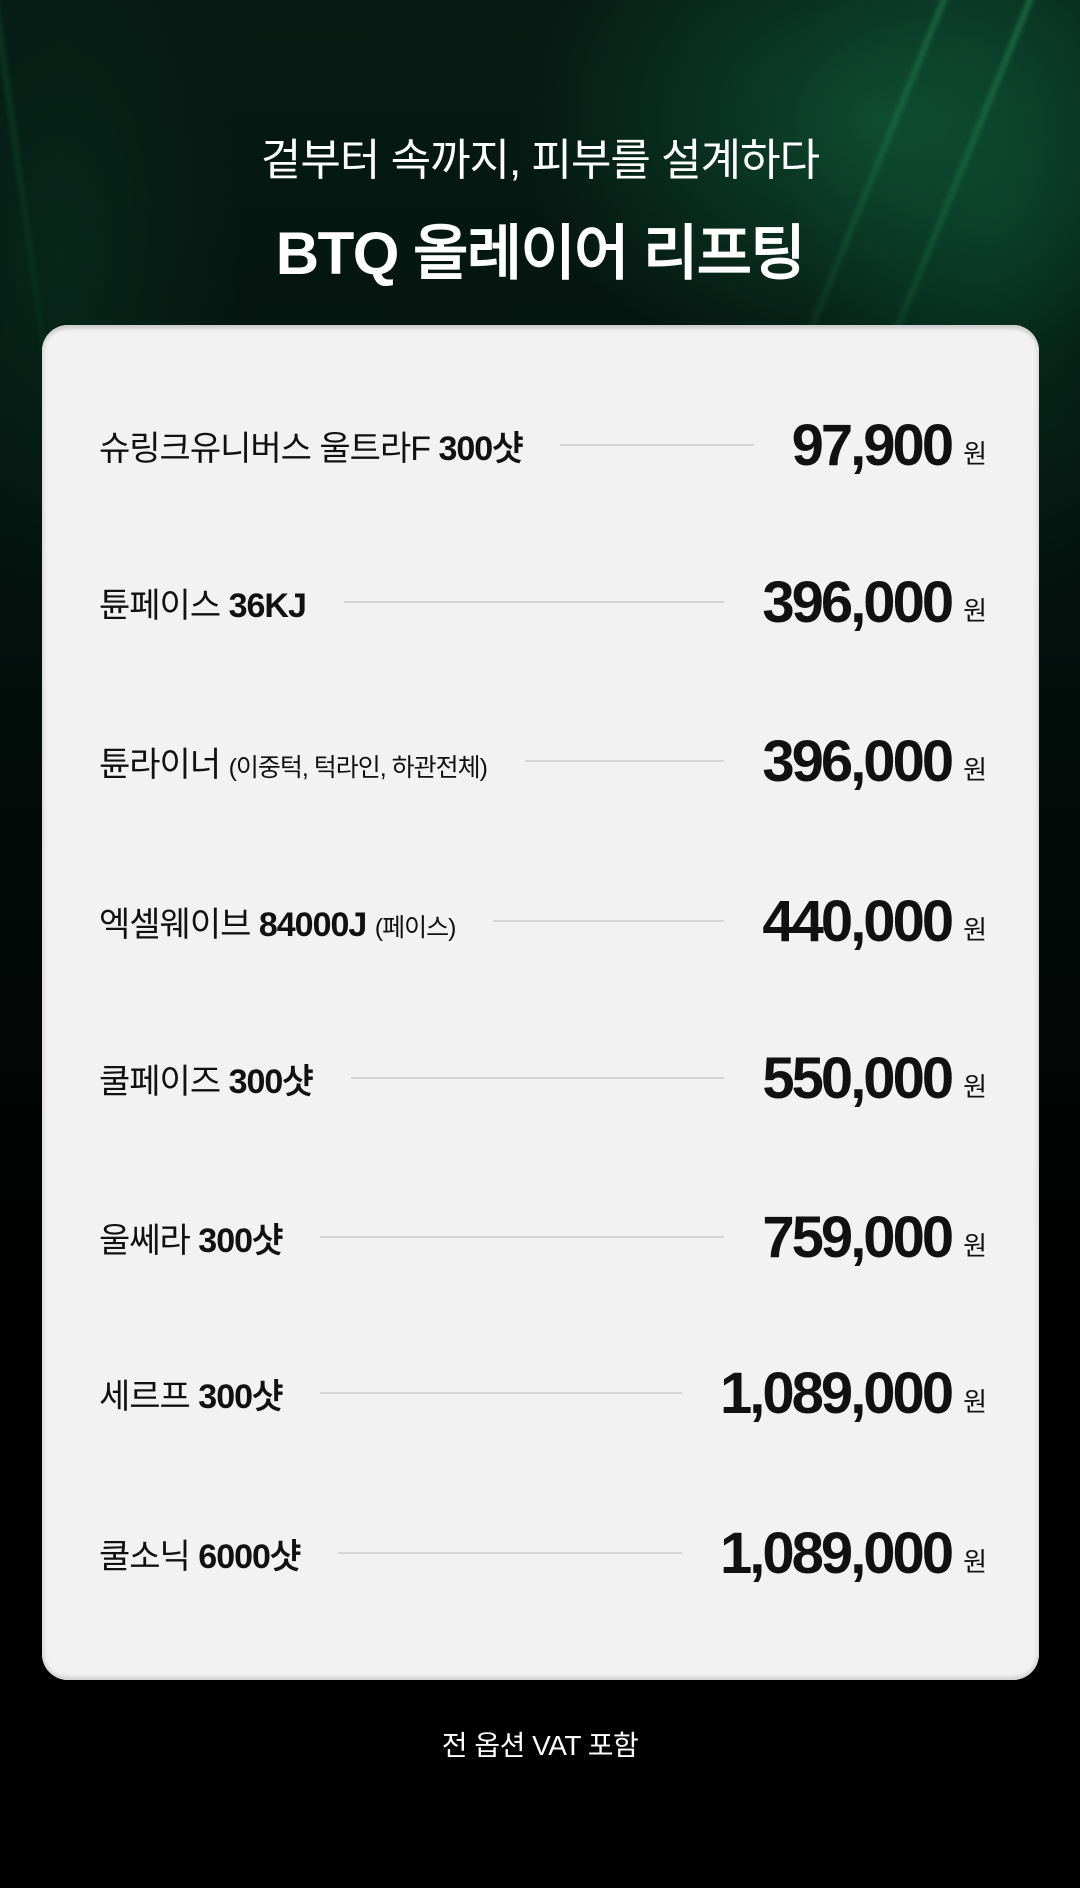 The height and width of the screenshot is (1888, 1080). I want to click on price-row: 엑셀웨이브 84000J (페이스) 440,000 원, so click(543, 921).